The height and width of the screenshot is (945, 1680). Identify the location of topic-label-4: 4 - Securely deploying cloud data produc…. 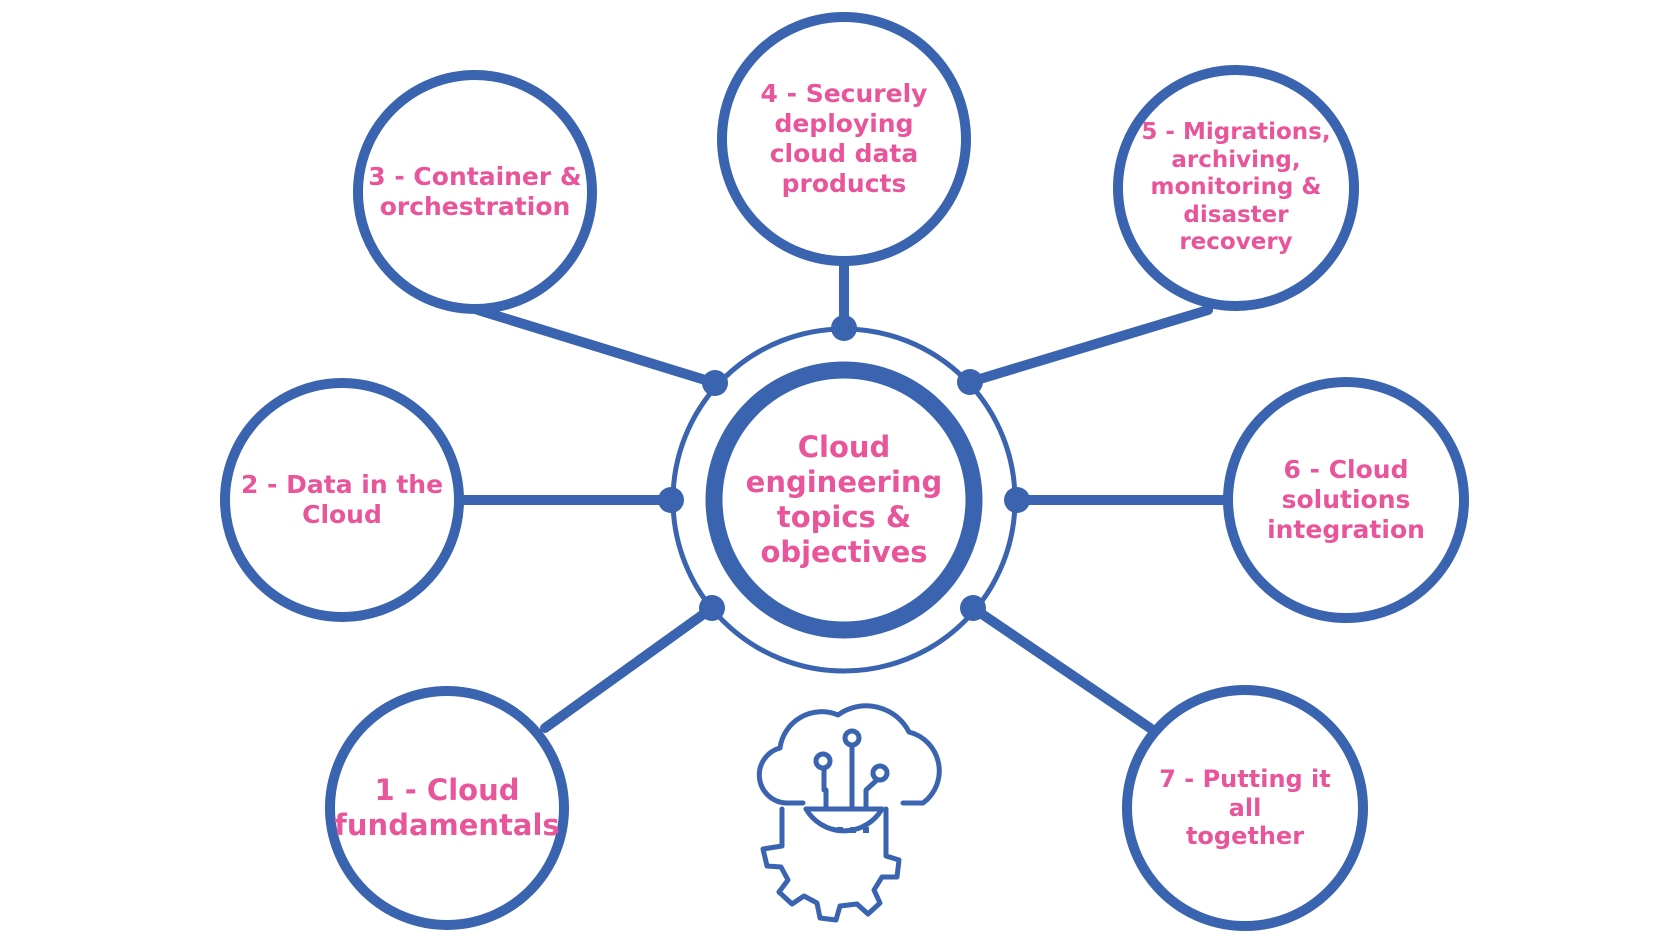
(844, 139).